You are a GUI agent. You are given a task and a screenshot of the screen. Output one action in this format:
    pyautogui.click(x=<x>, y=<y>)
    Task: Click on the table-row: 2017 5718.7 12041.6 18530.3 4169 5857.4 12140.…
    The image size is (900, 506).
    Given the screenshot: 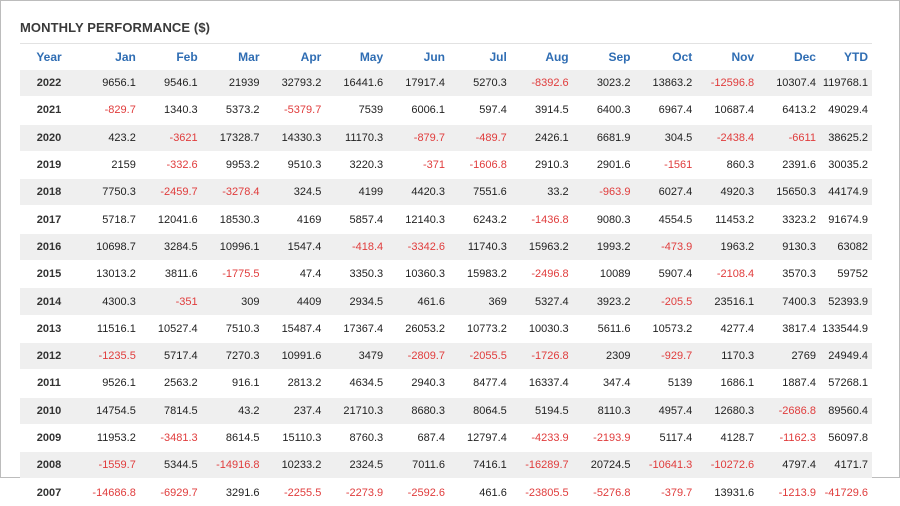 What is the action you would take?
    pyautogui.click(x=446, y=219)
    